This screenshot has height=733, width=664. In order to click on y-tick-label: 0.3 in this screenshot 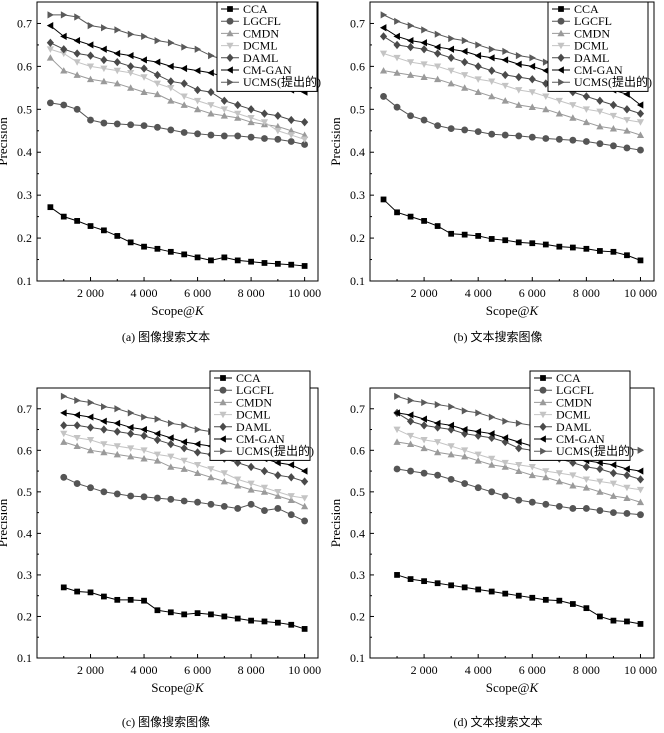, I will do `click(24, 575)`.